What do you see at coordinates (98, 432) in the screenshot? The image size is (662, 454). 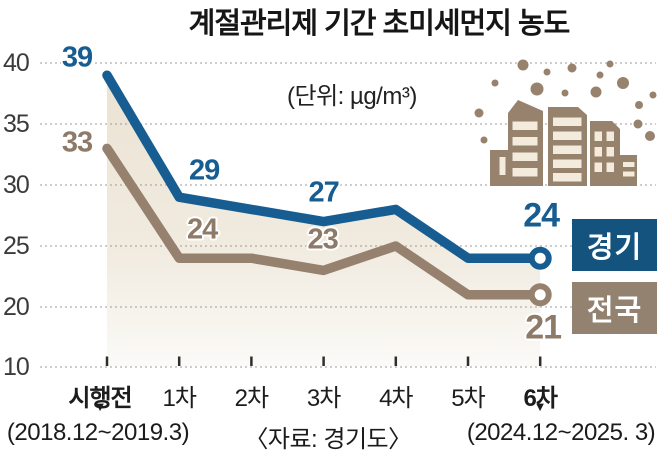 I see `period-before-label: (2018.12~2019.3)` at bounding box center [98, 432].